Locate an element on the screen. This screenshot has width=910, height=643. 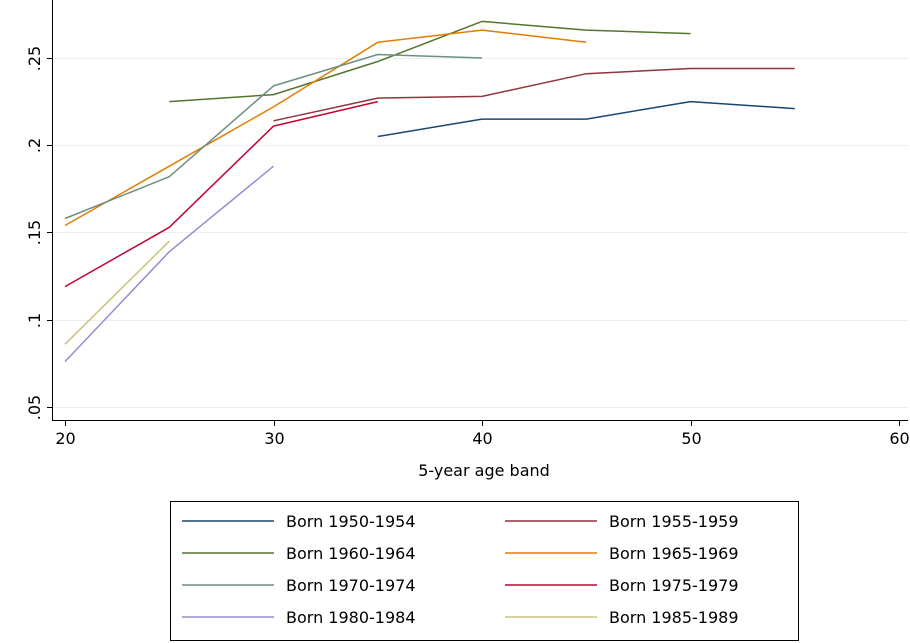
y-tick-label: .25 is located at coordinates (34, 58).